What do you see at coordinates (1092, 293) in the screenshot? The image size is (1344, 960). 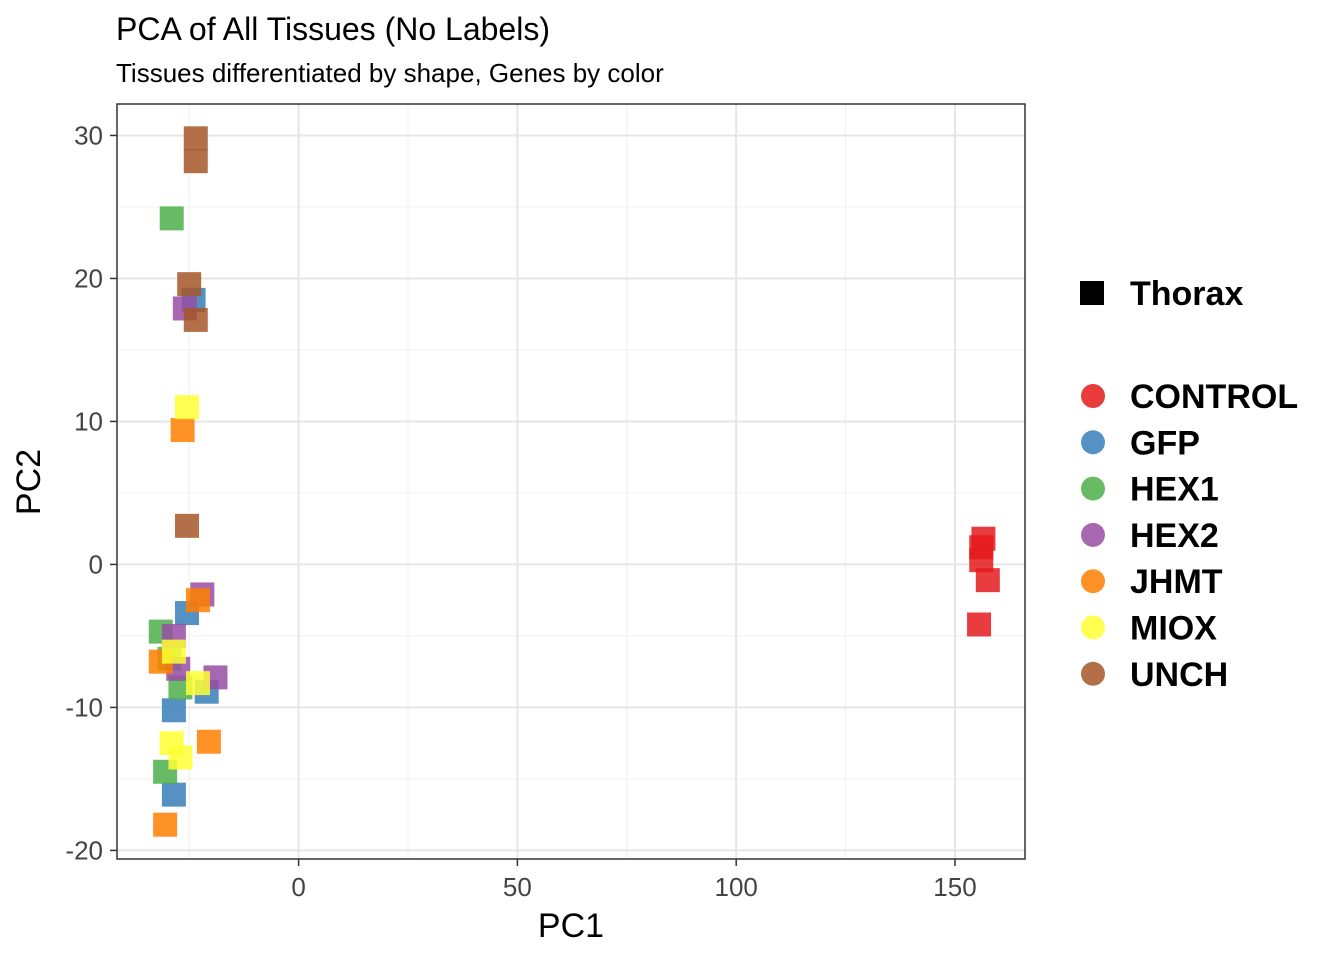 I see `legend-square-icon` at bounding box center [1092, 293].